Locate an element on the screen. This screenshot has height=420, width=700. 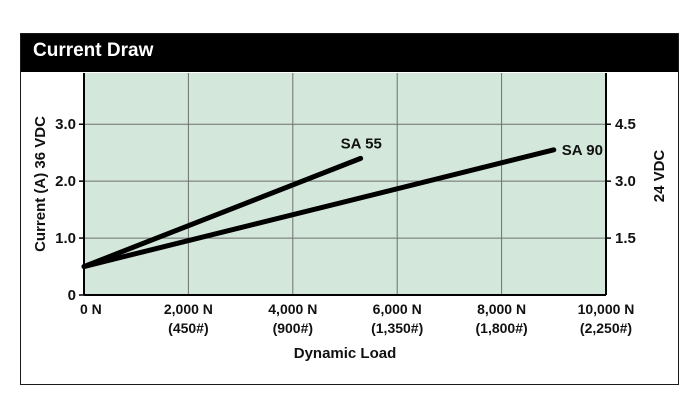
x-tick-label: 10,000 N is located at coordinates (606, 309).